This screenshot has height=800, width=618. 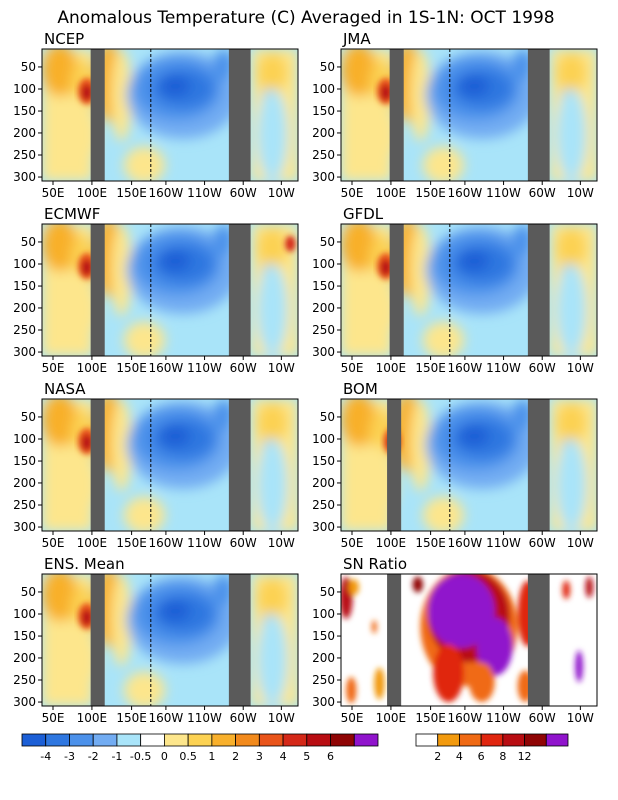 I want to click on panel-title: NASA, so click(x=65, y=389).